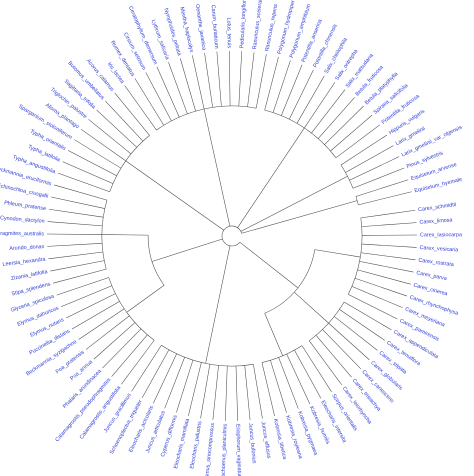 This screenshot has width=474, height=476. I want to click on tip-label: Pedicularis_longiflora, so click(243, 24).